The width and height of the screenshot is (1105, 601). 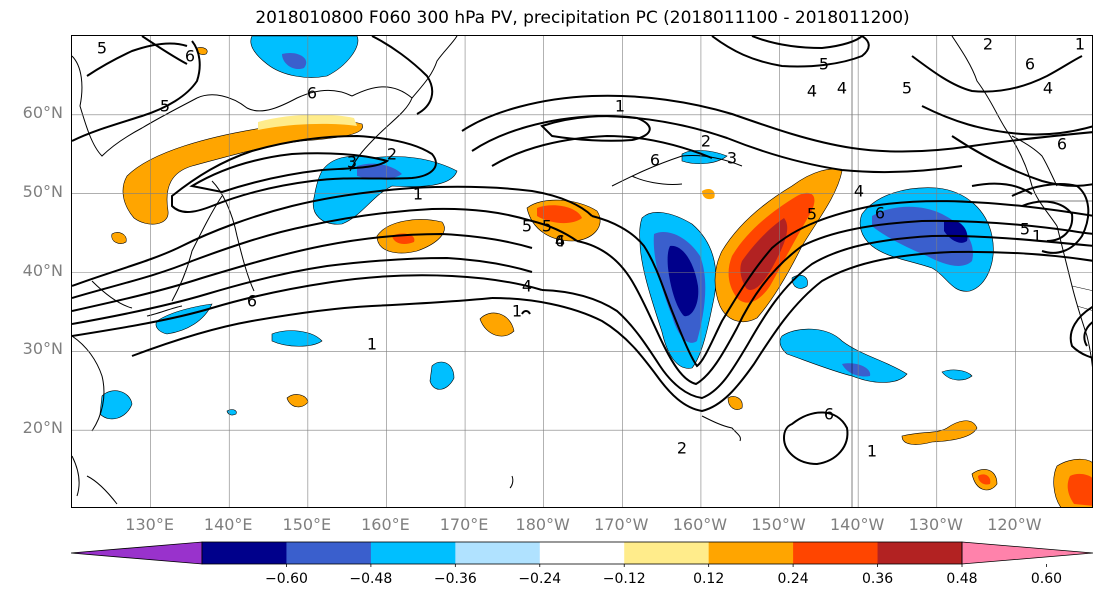 What do you see at coordinates (228, 524) in the screenshot?
I see `longitude-label: 140°E` at bounding box center [228, 524].